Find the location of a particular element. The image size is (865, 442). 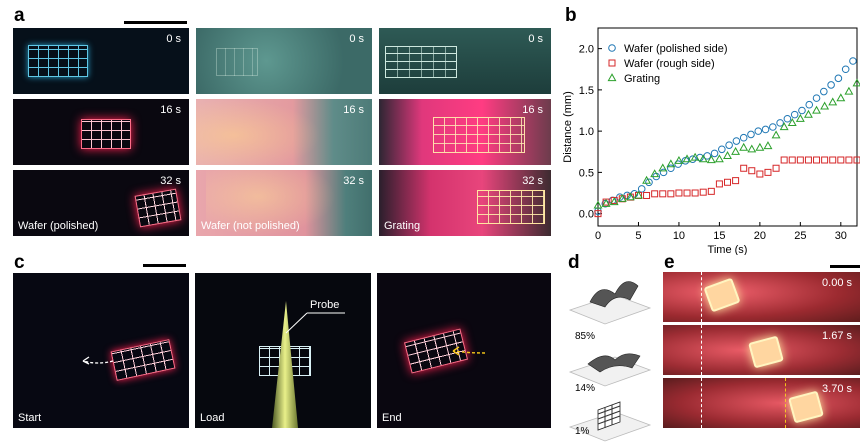

tile-a-r2c3: 16 s is located at coordinates (465, 132).